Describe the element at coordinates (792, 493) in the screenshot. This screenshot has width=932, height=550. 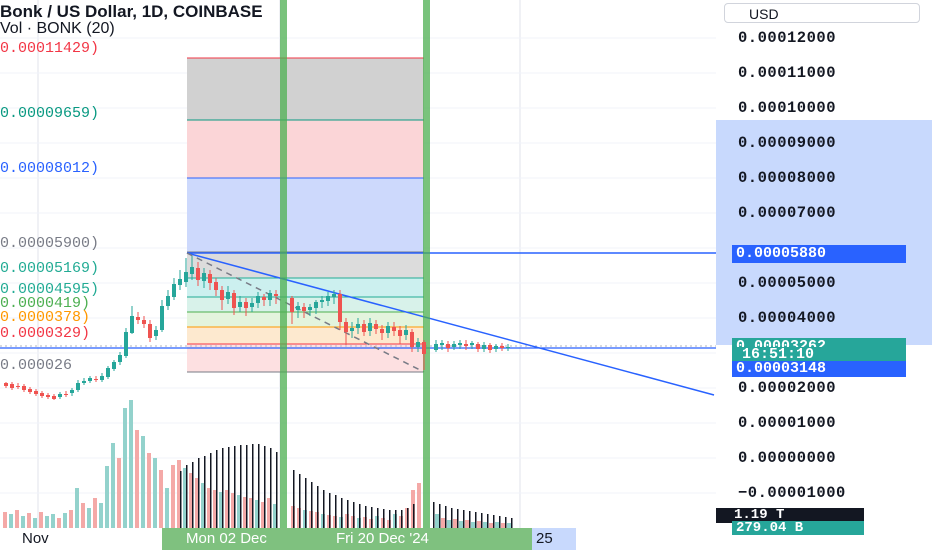
I see `price-axis-label: −0.00001000` at that location.